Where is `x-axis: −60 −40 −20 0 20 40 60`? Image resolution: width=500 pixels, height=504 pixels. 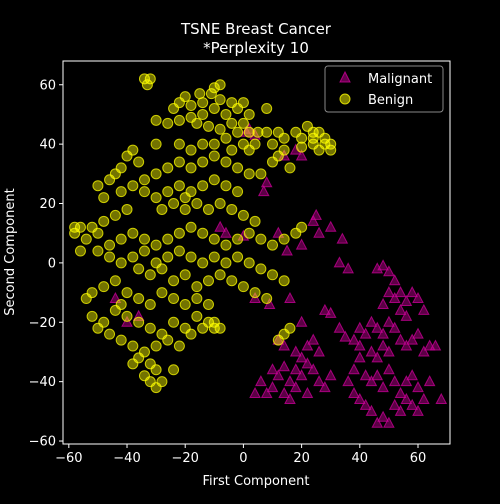
x-axis: −60 −40 −20 0 20 40 60 is located at coordinates (240, 455).